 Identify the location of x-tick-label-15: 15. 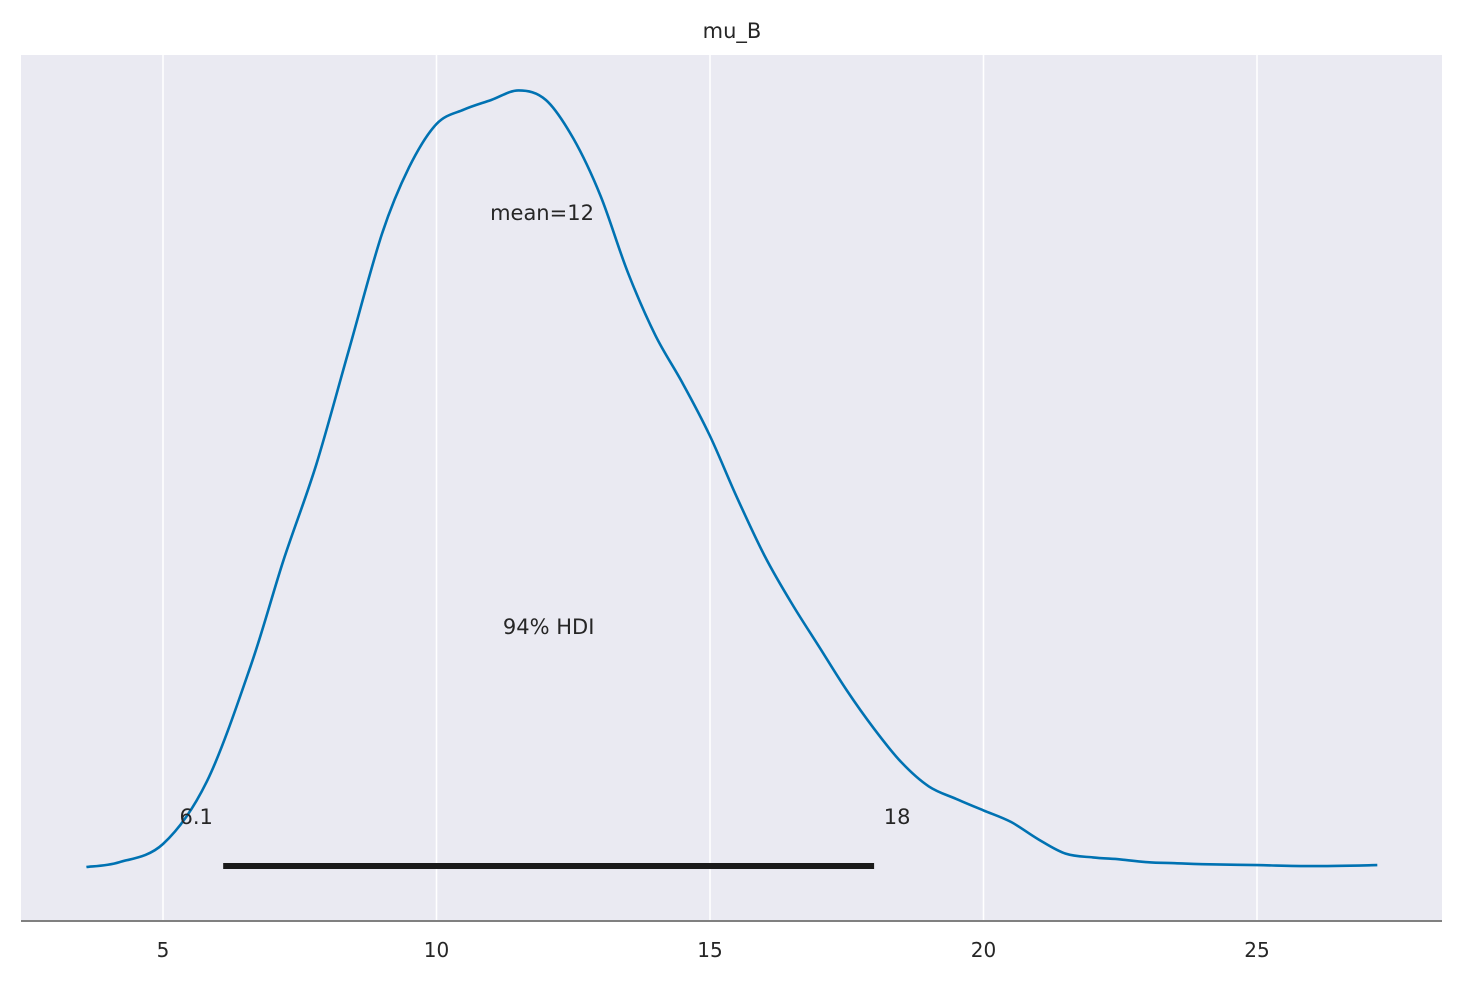
(709, 950).